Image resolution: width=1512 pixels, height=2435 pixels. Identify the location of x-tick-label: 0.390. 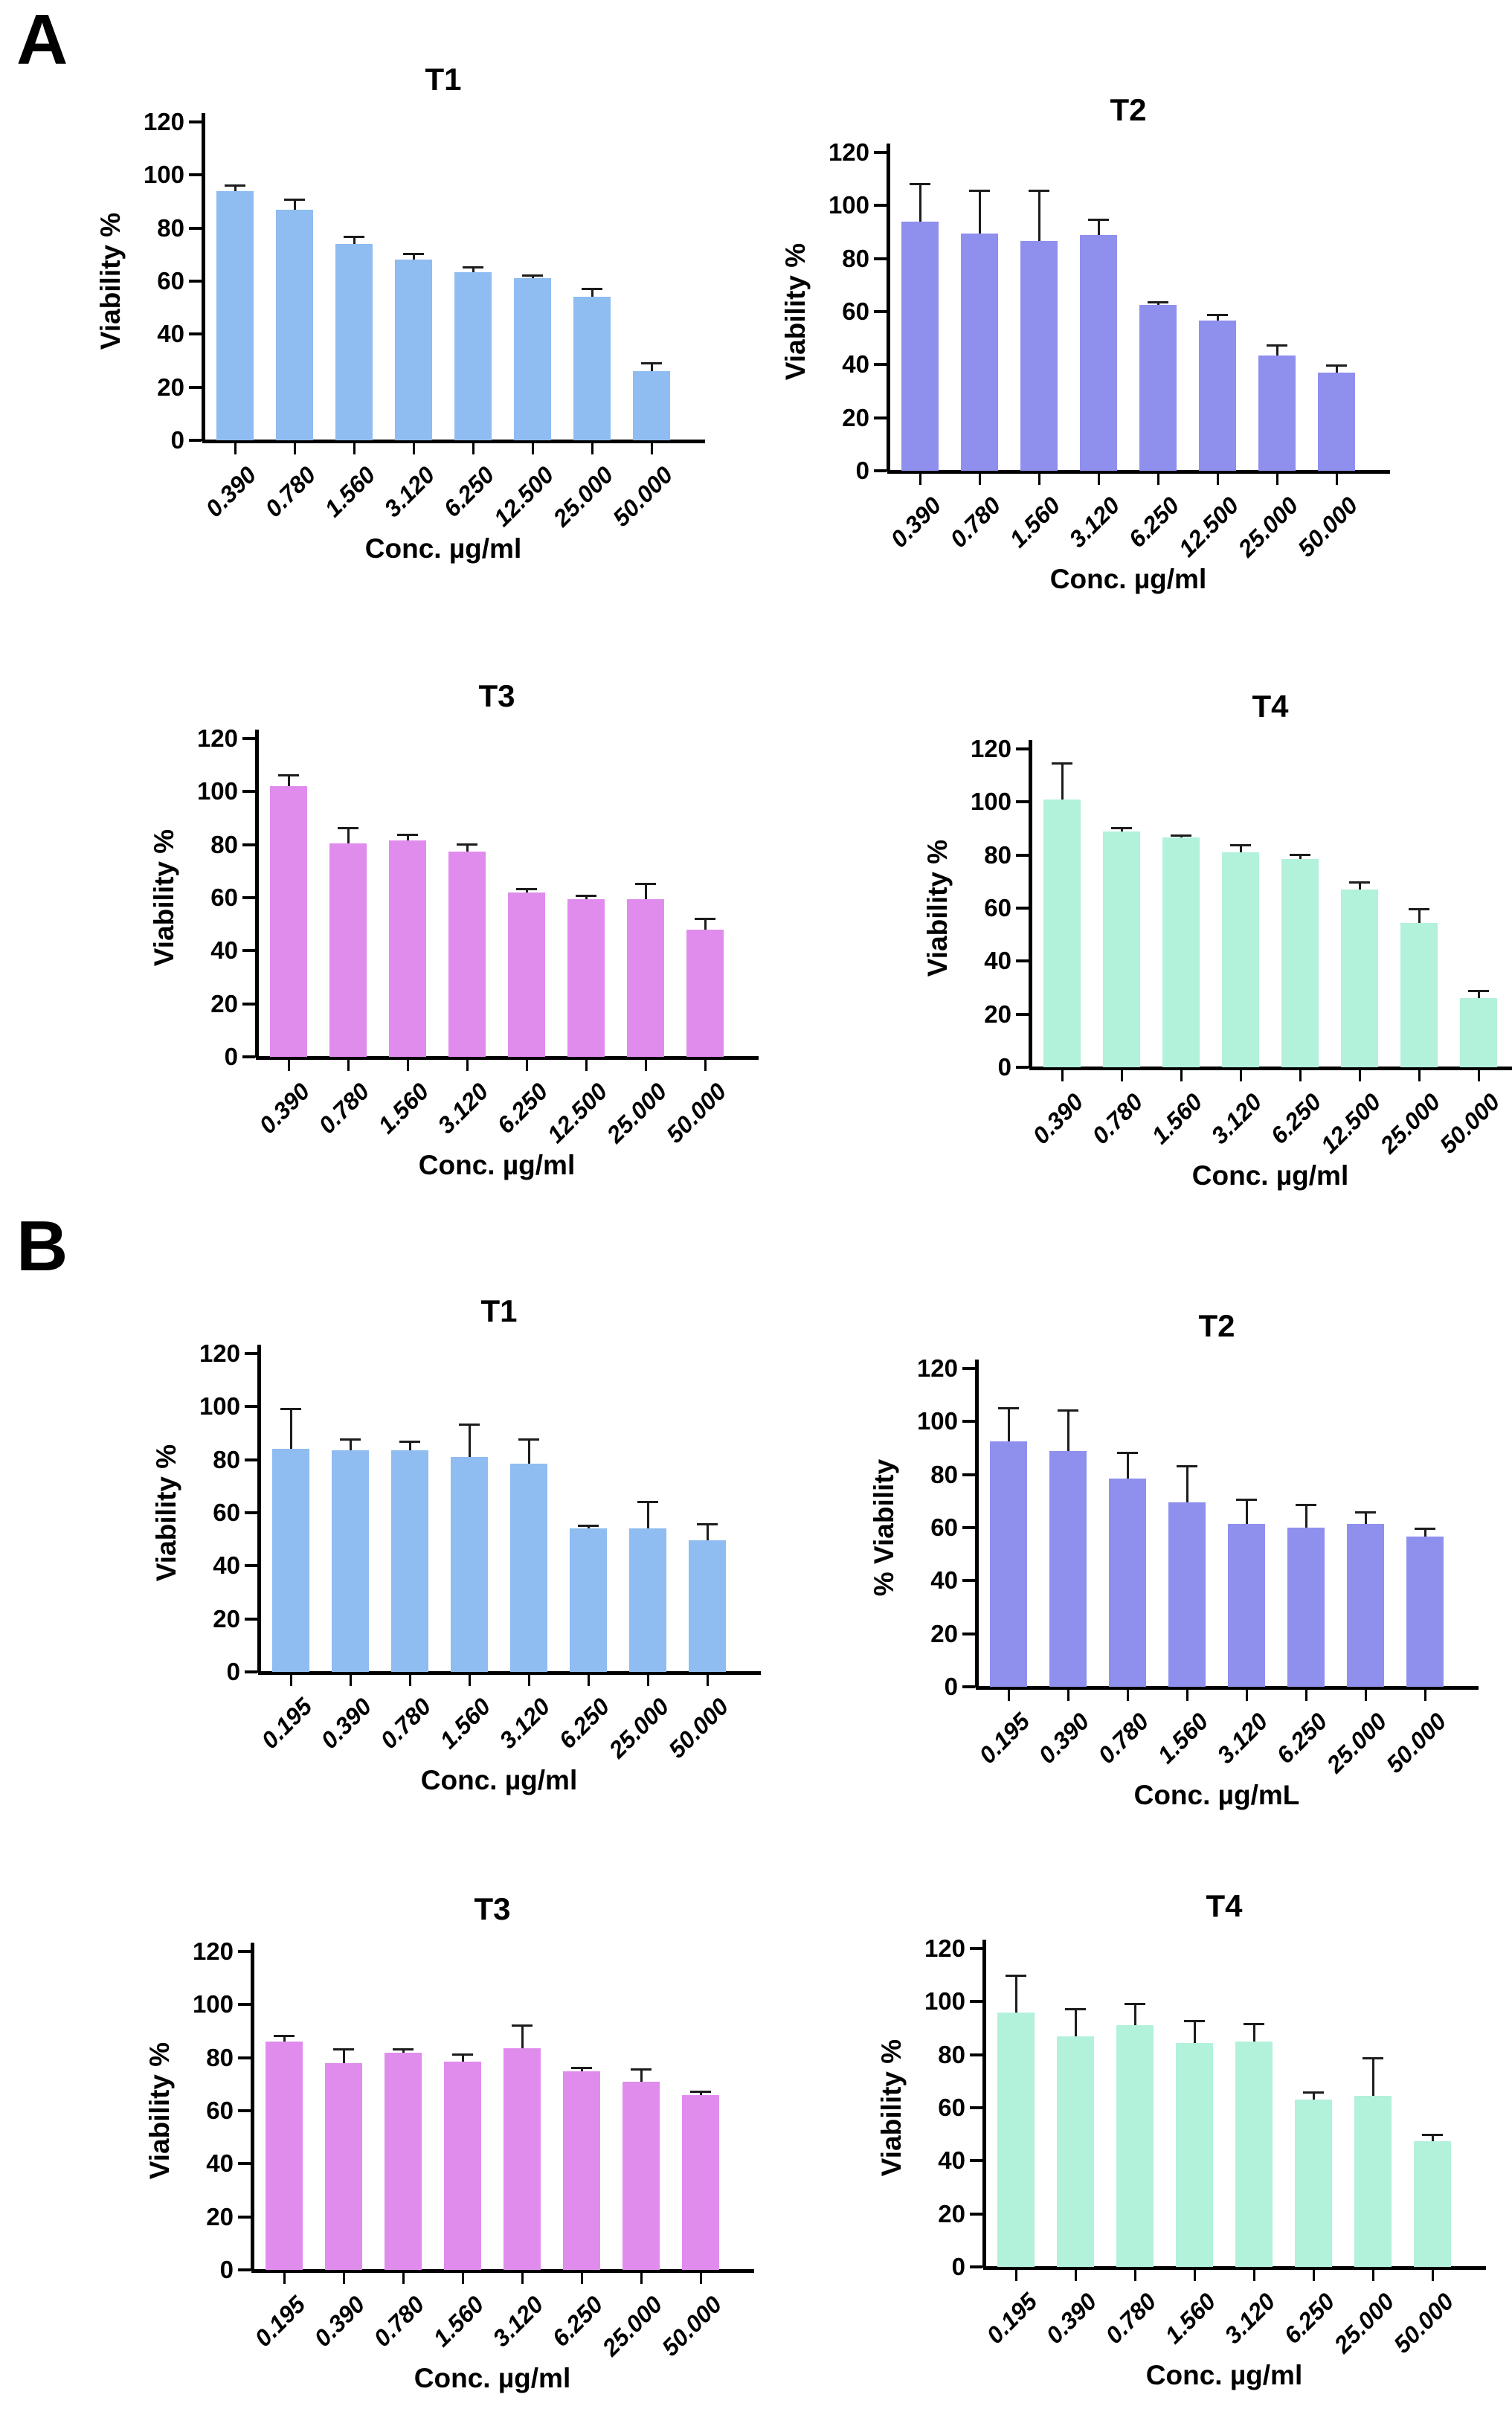
(346, 1723).